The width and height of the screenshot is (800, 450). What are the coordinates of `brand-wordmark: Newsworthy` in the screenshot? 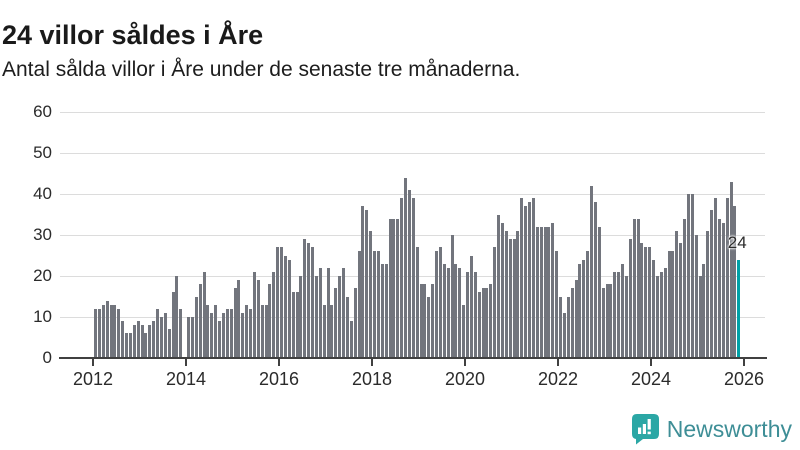 It's located at (729, 428).